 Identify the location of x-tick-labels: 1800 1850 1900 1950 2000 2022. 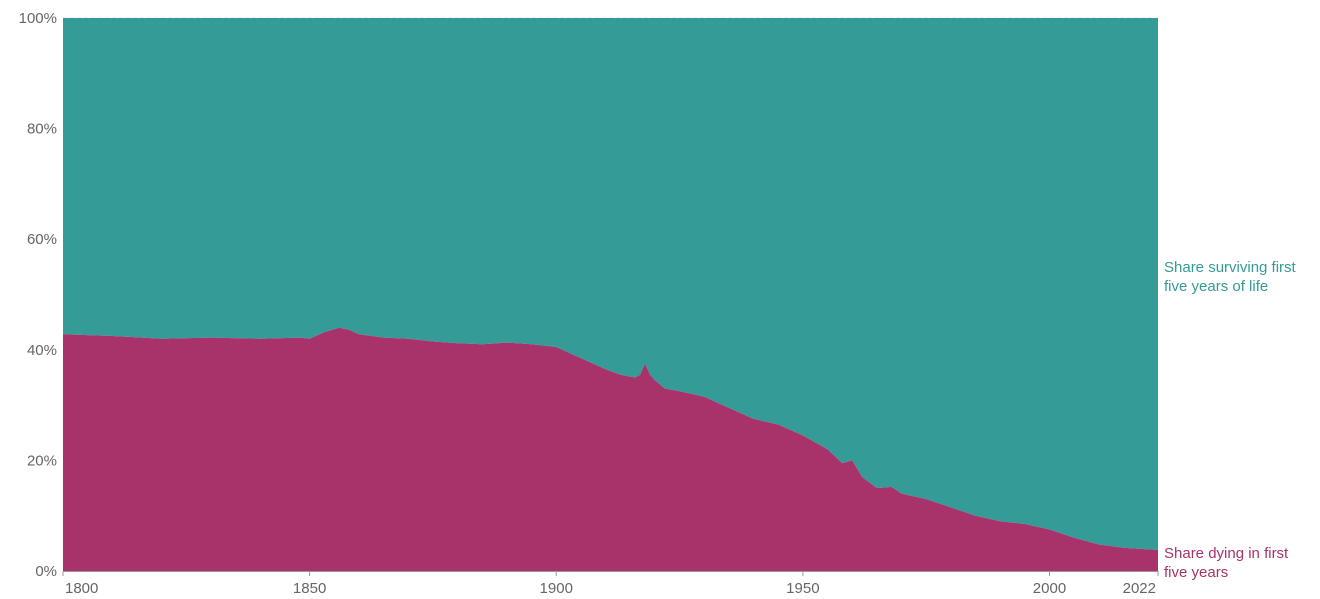
(610, 584).